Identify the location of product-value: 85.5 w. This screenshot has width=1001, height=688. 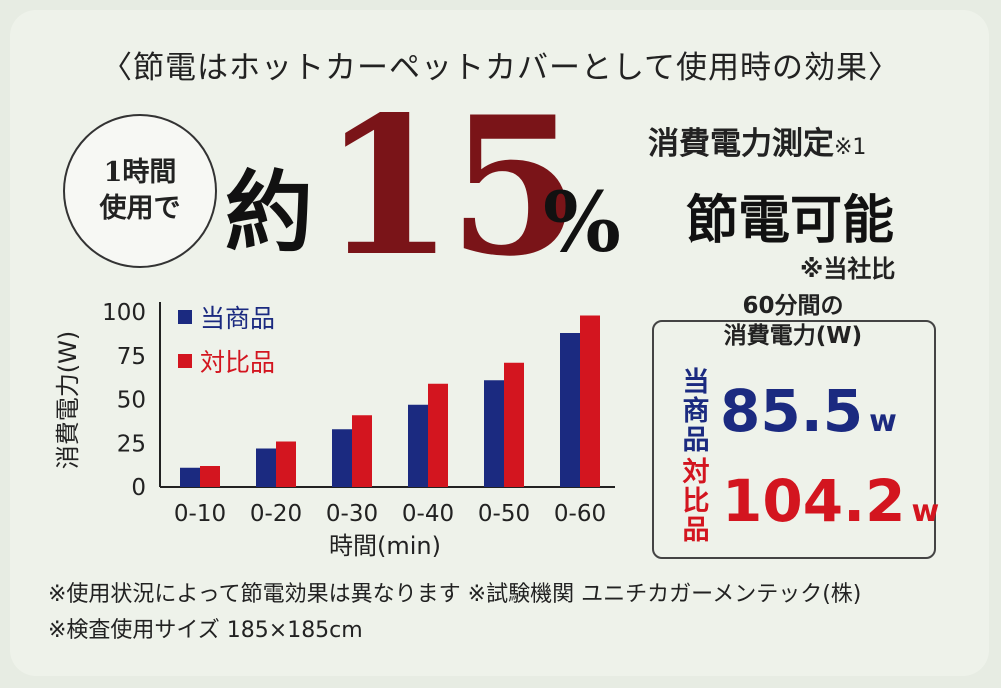
(808, 411).